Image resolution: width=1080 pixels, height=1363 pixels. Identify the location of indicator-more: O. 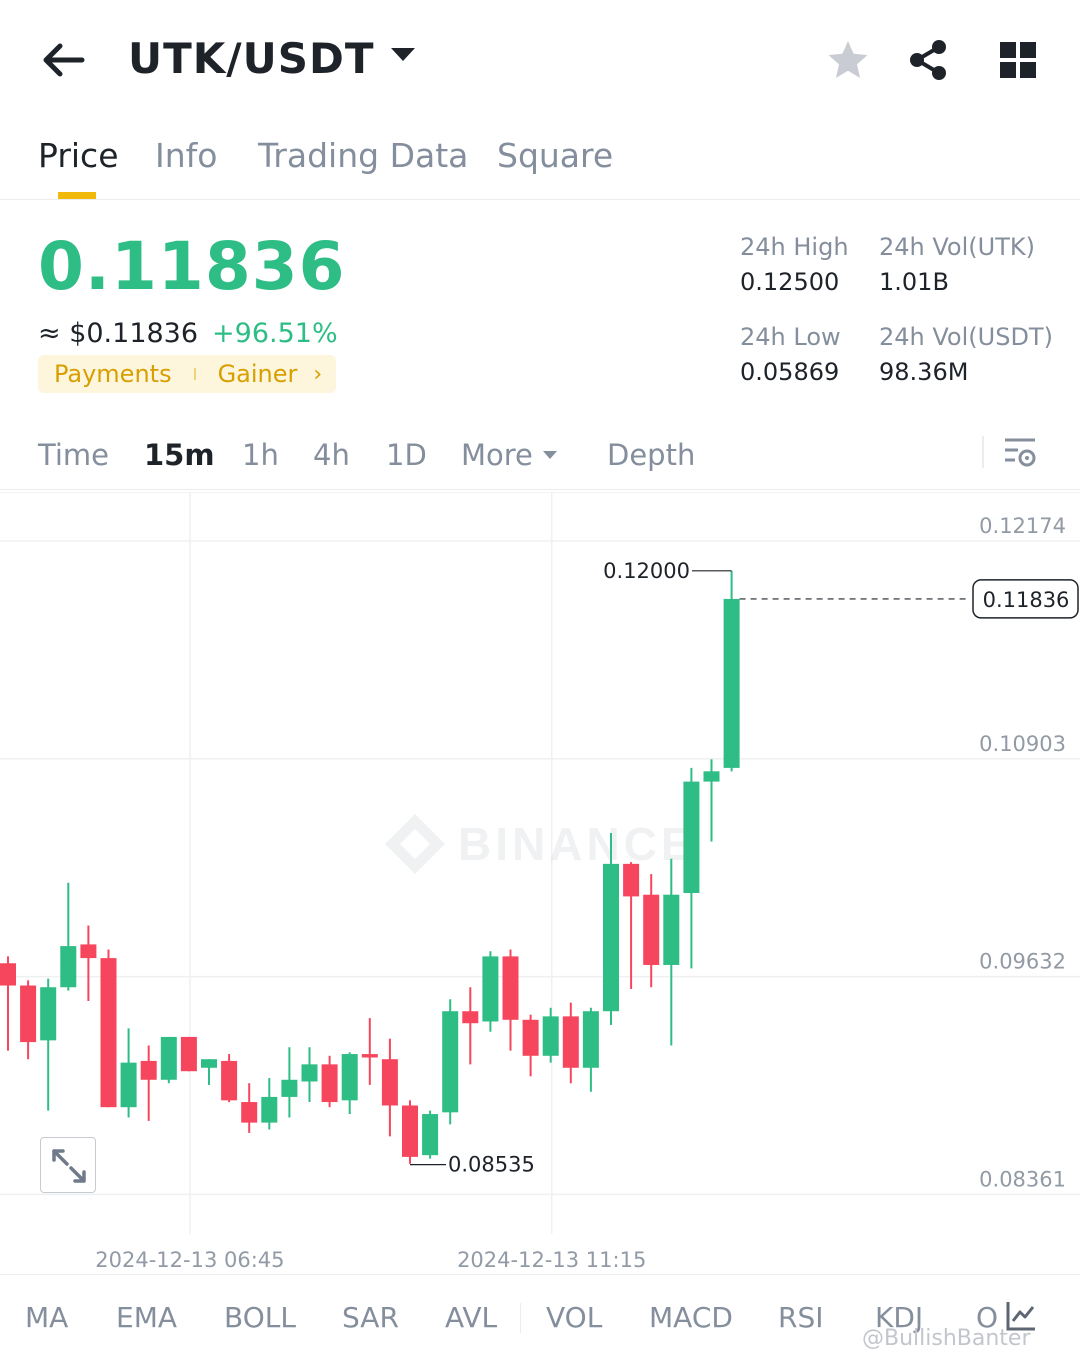
(987, 1317).